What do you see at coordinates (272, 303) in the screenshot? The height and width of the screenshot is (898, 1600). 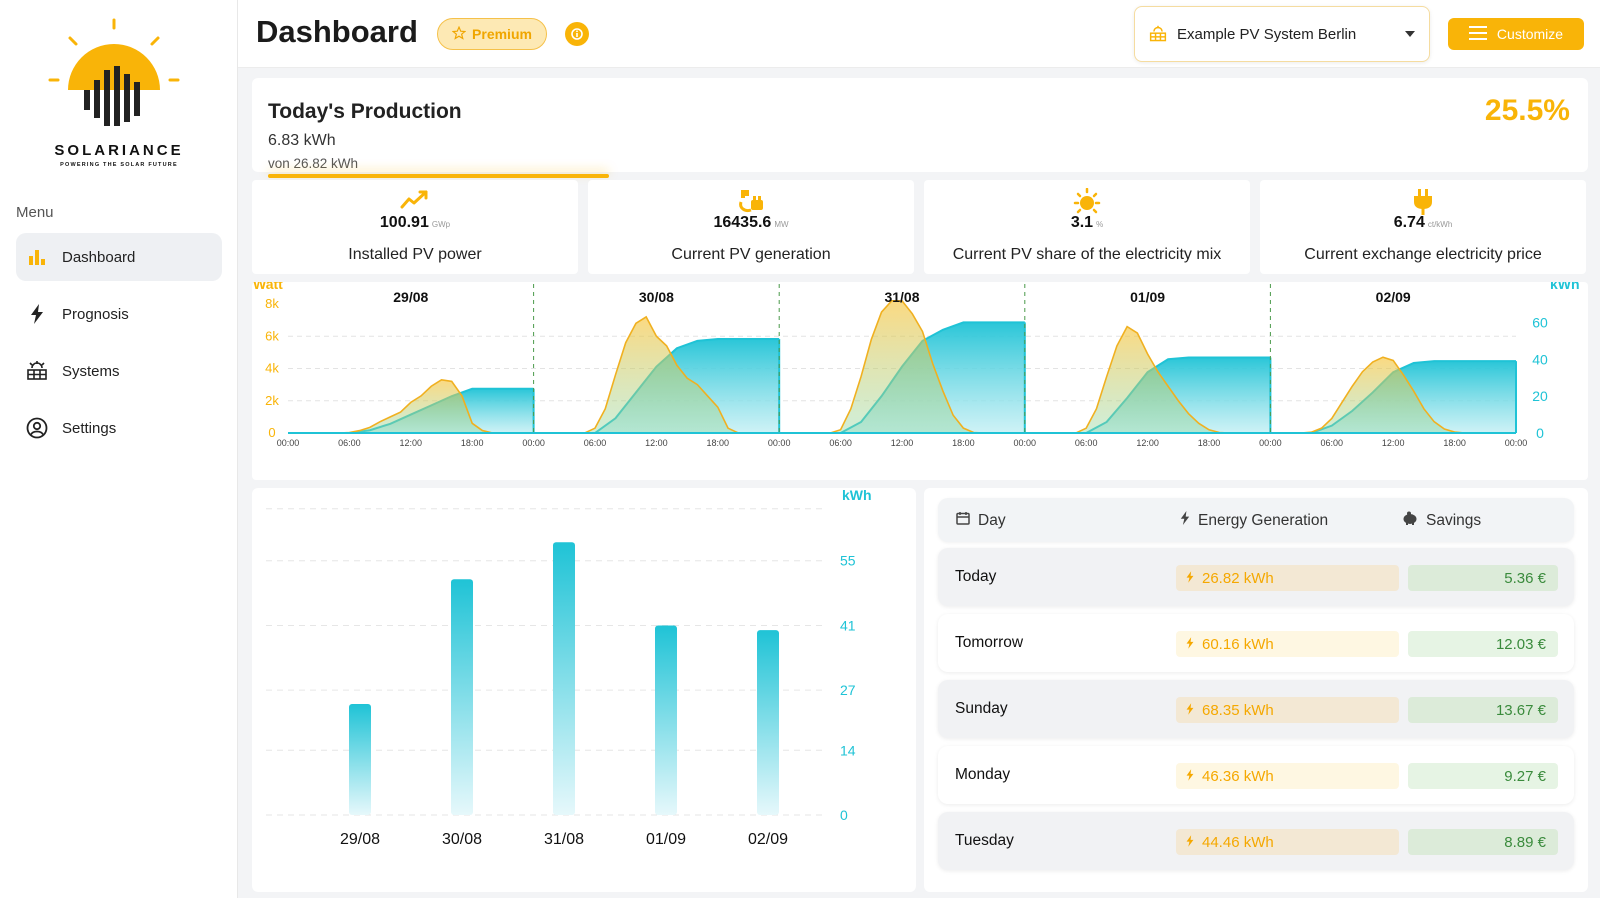 I see `y-tick-label-left: 8k` at bounding box center [272, 303].